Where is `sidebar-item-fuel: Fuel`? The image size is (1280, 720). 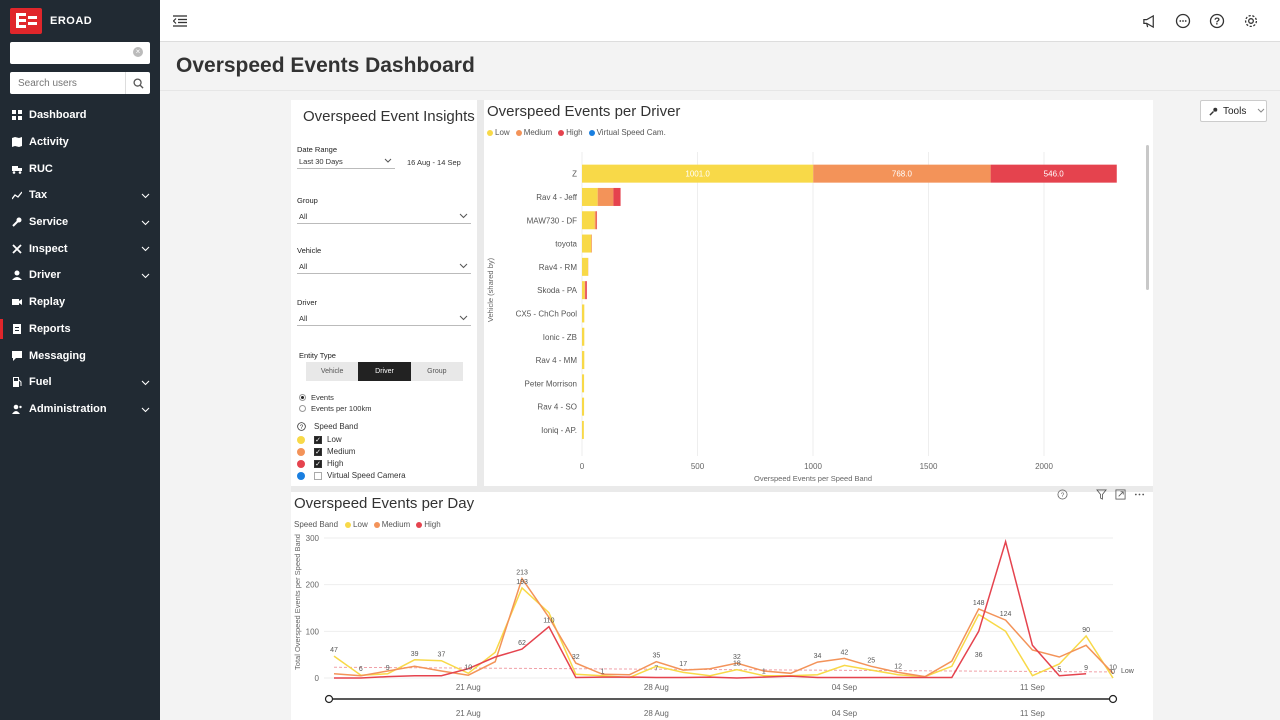
sidebar-item-fuel: Fuel is located at coordinates (80, 382).